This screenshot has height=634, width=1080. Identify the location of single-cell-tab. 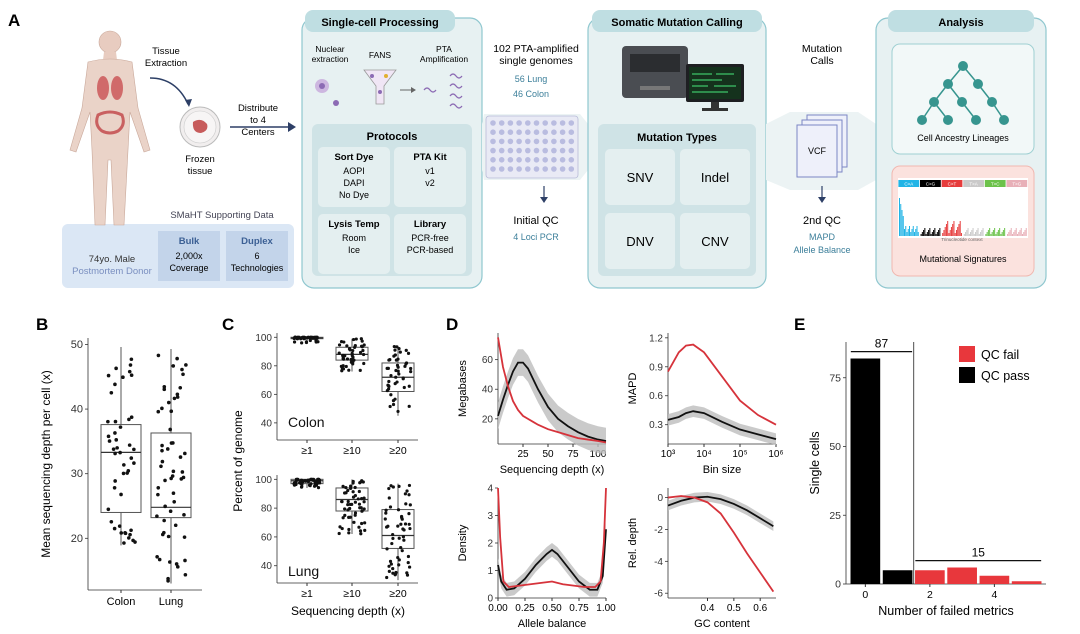
(380, 21).